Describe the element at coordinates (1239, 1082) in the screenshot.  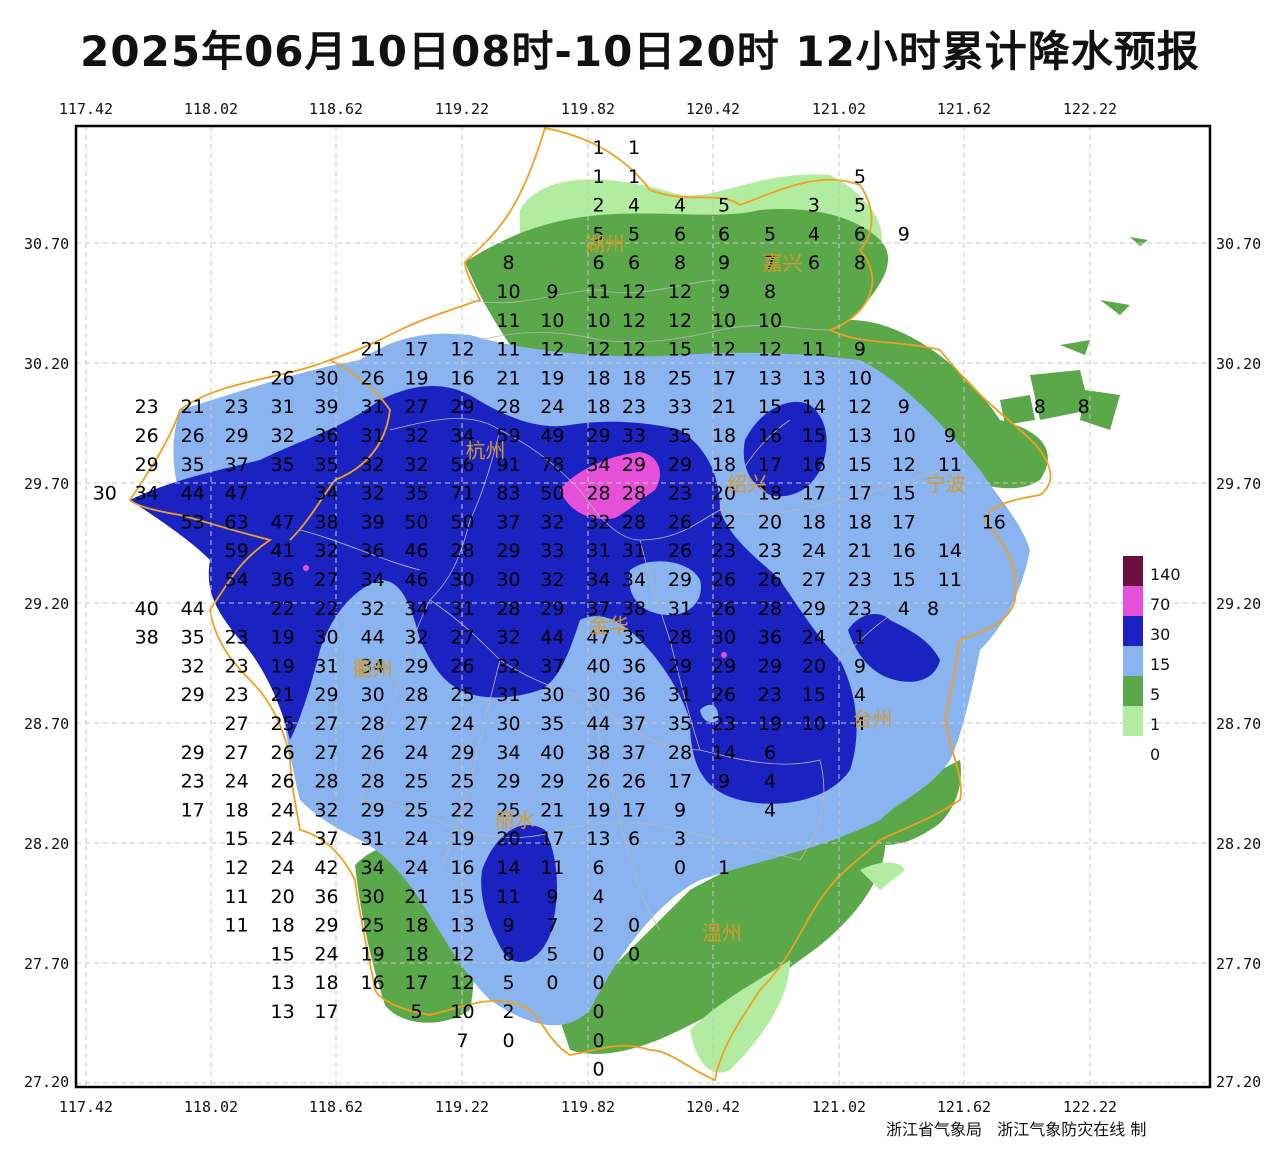
I see `lat-tick-right: 27.20` at that location.